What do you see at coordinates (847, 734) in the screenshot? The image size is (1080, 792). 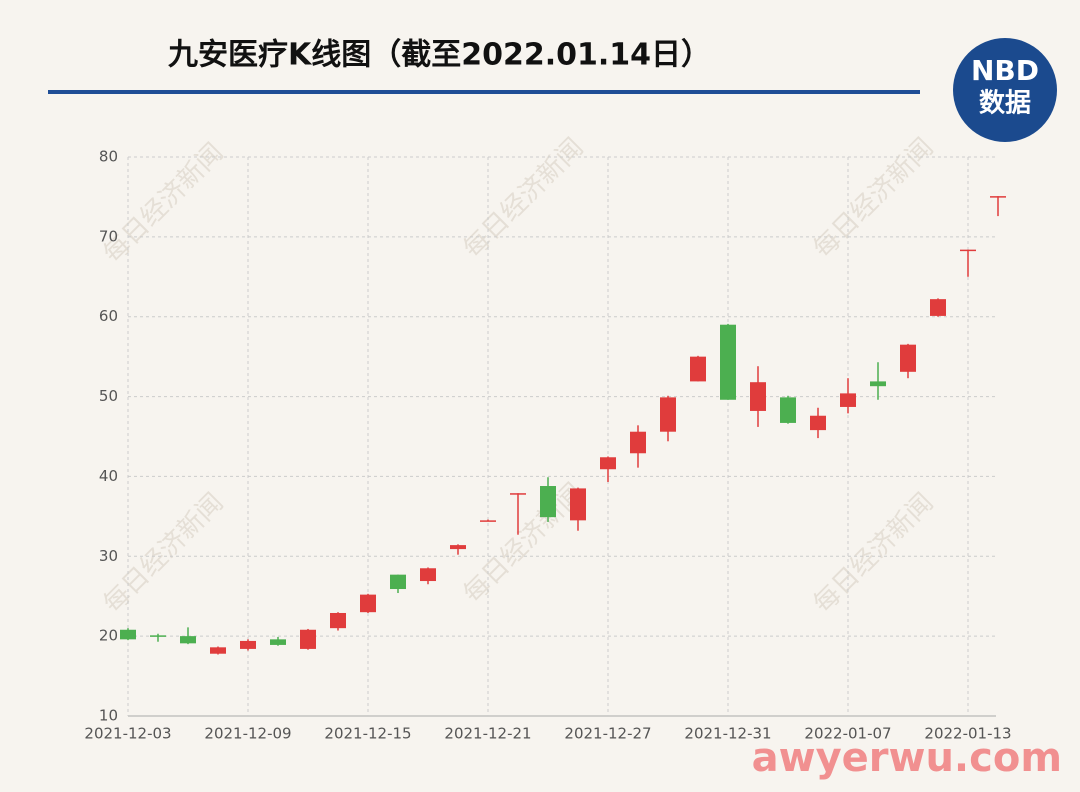 I see `x-tick-label: 2022-01-07` at bounding box center [847, 734].